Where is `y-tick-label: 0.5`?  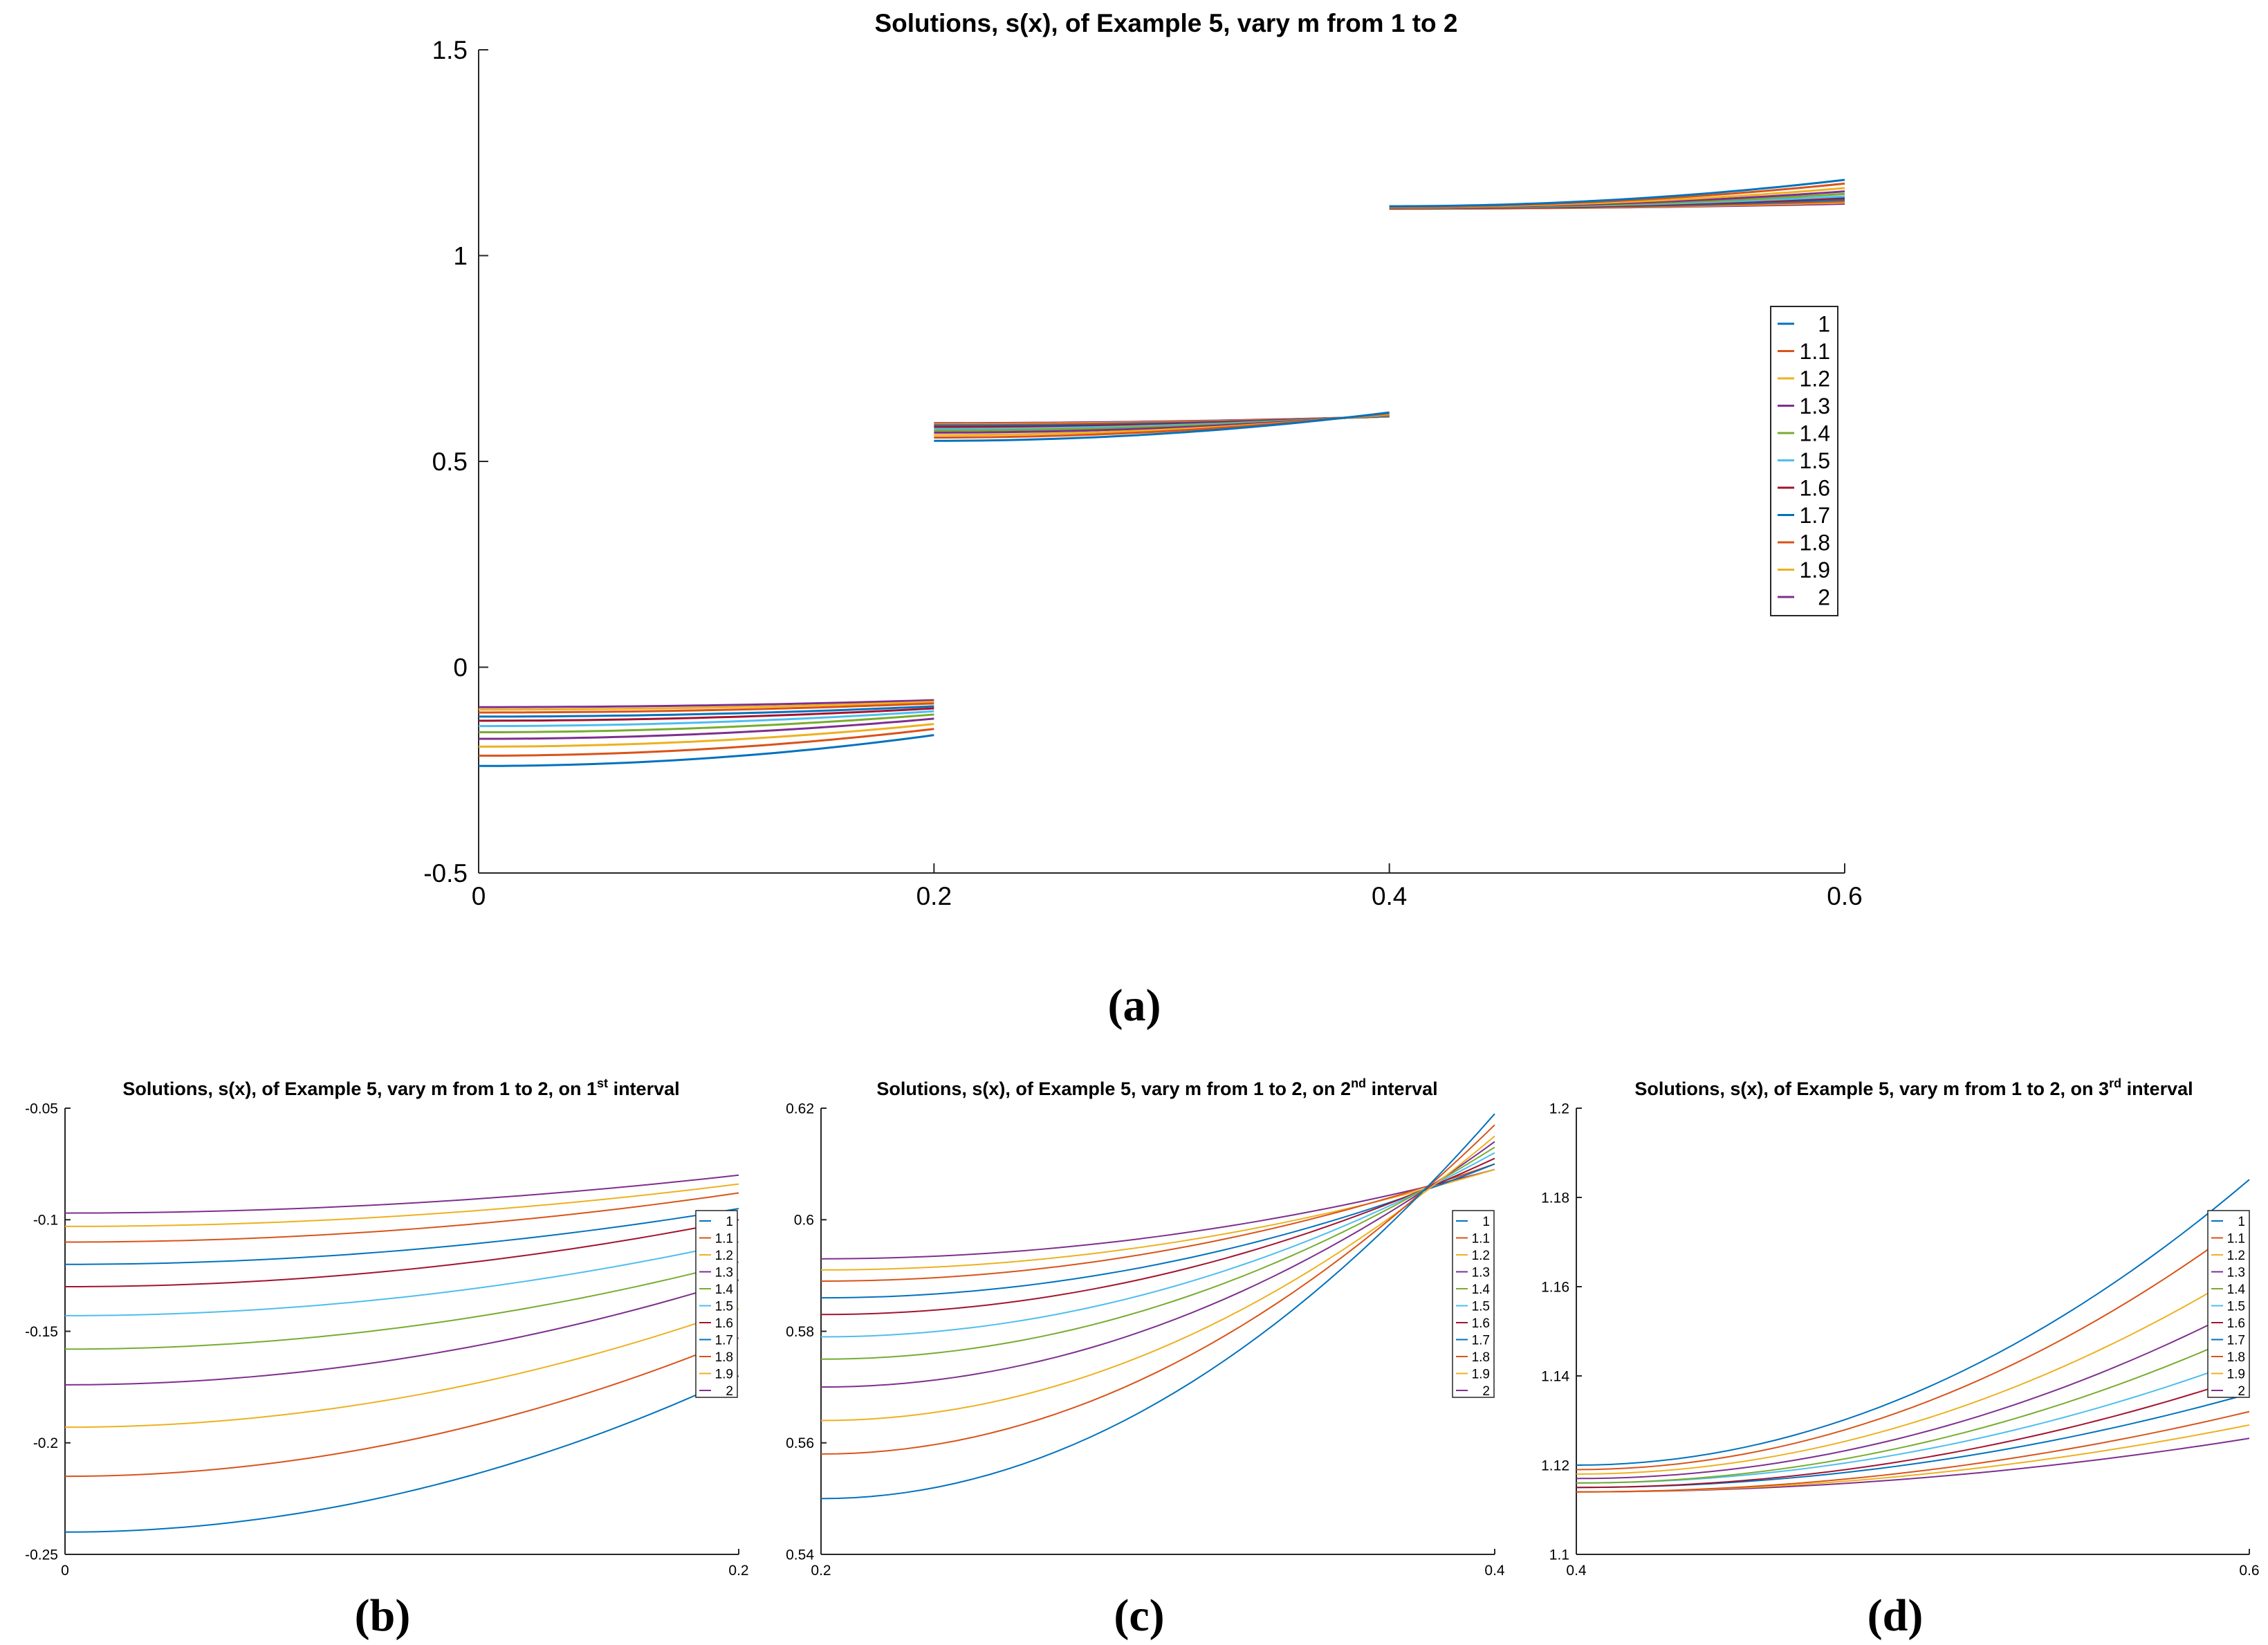
y-tick-label: 0.5 is located at coordinates (450, 462).